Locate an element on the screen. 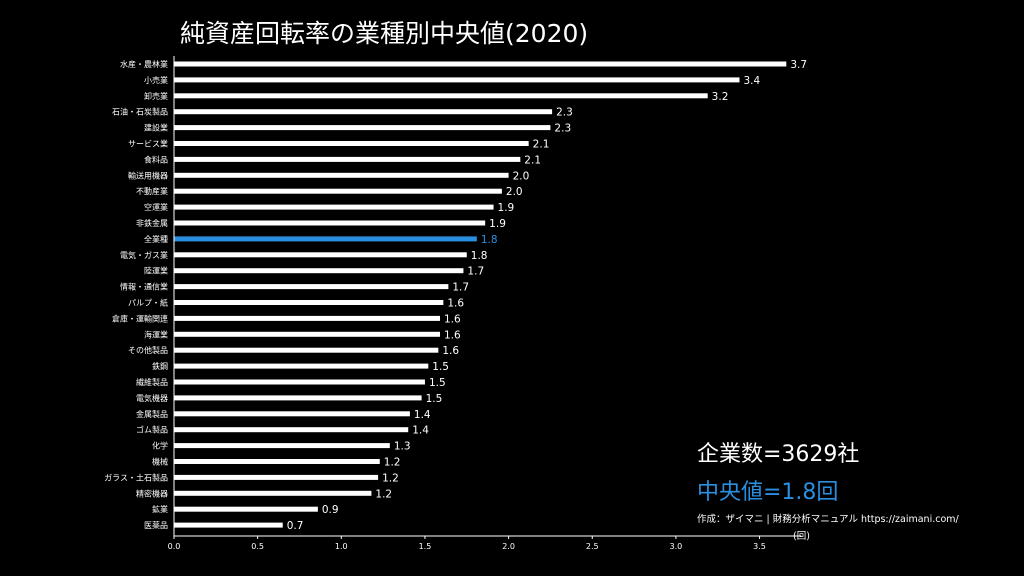  chart-title: 純資産回転率の業種別中央値(2020) is located at coordinates (384, 33).